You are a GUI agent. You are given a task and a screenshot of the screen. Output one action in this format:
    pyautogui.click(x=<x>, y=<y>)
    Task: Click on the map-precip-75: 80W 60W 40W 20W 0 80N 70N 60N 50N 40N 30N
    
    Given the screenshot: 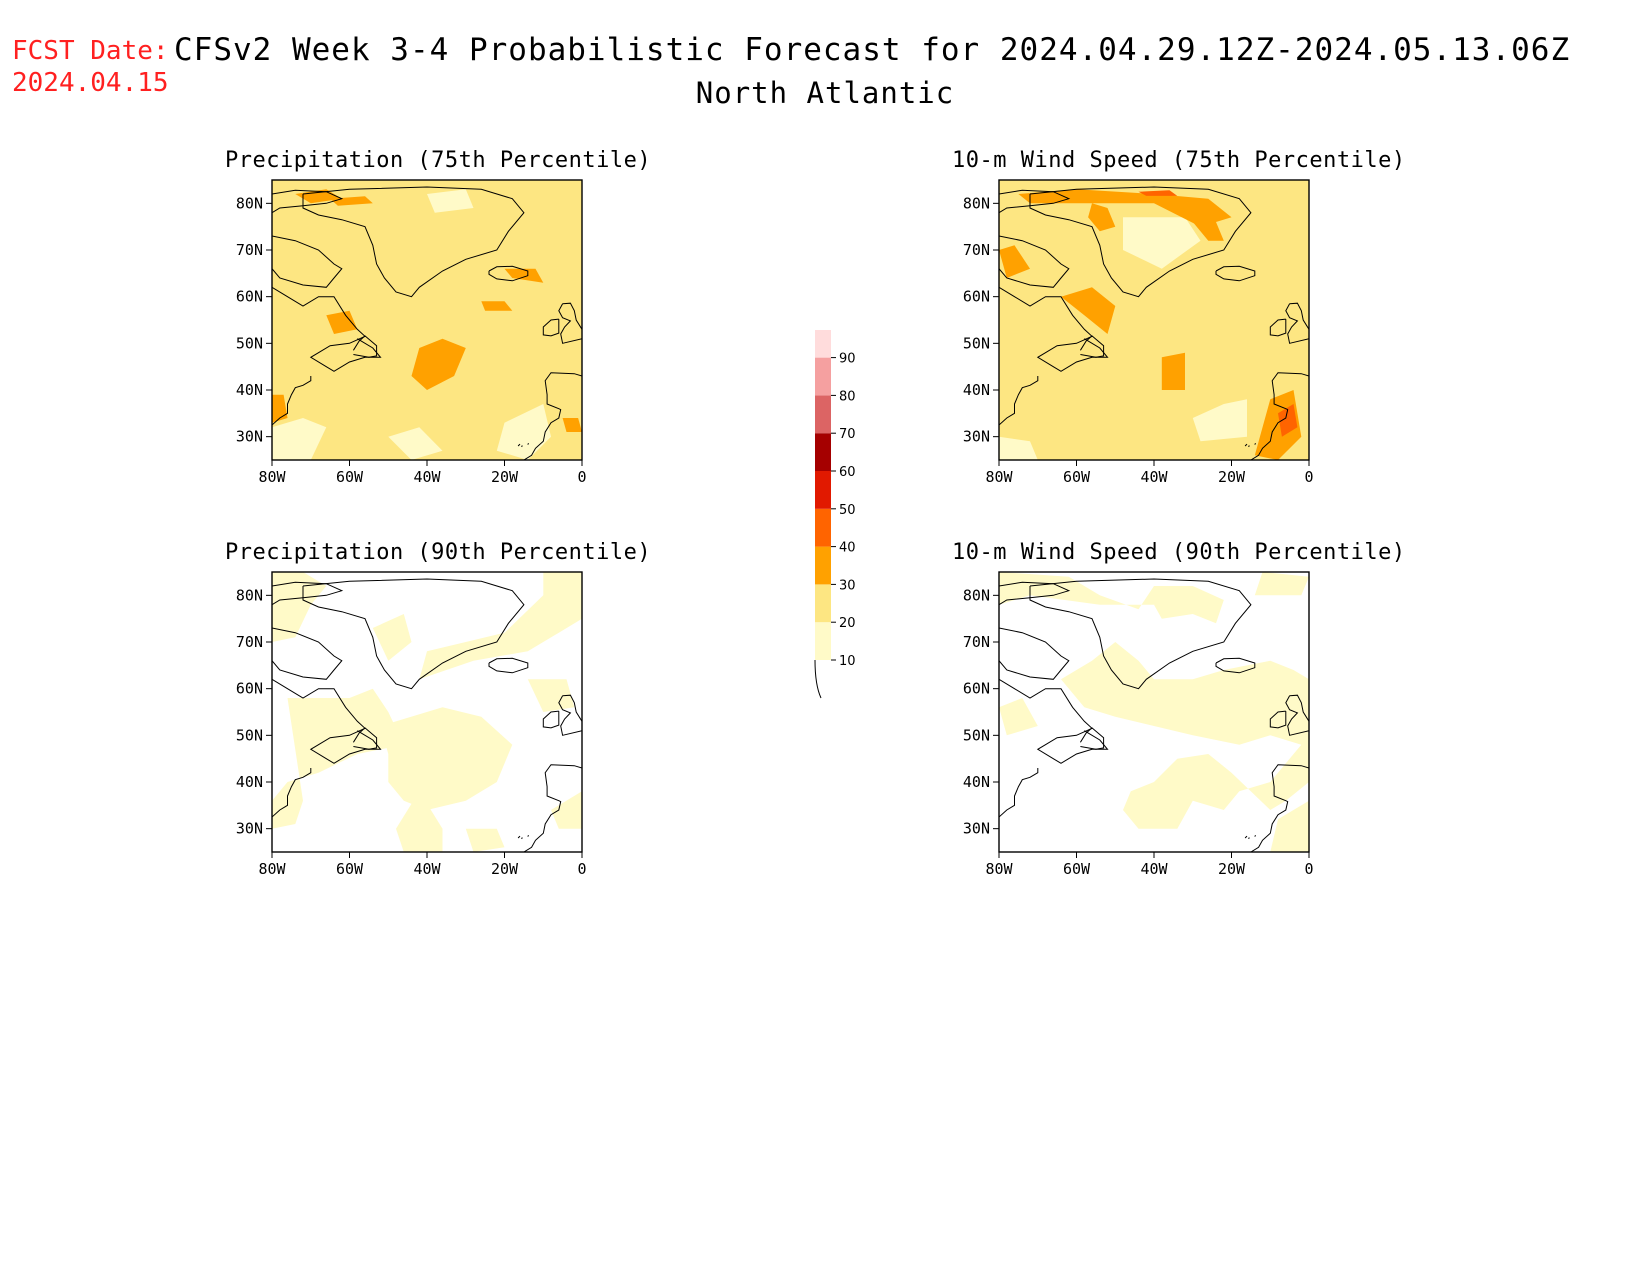 What is the action you would take?
    pyautogui.click(x=411, y=332)
    